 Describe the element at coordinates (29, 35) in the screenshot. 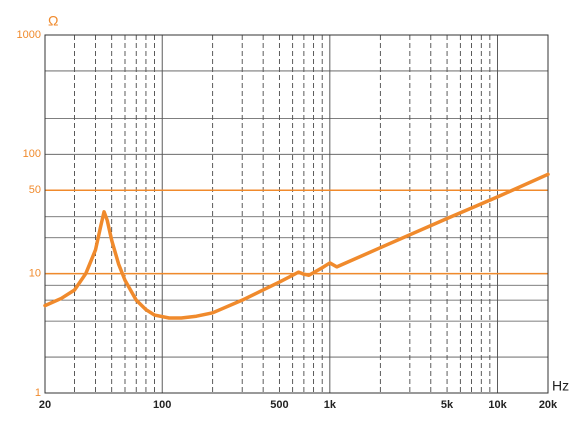

I see `y-tick-label: 1000` at that location.